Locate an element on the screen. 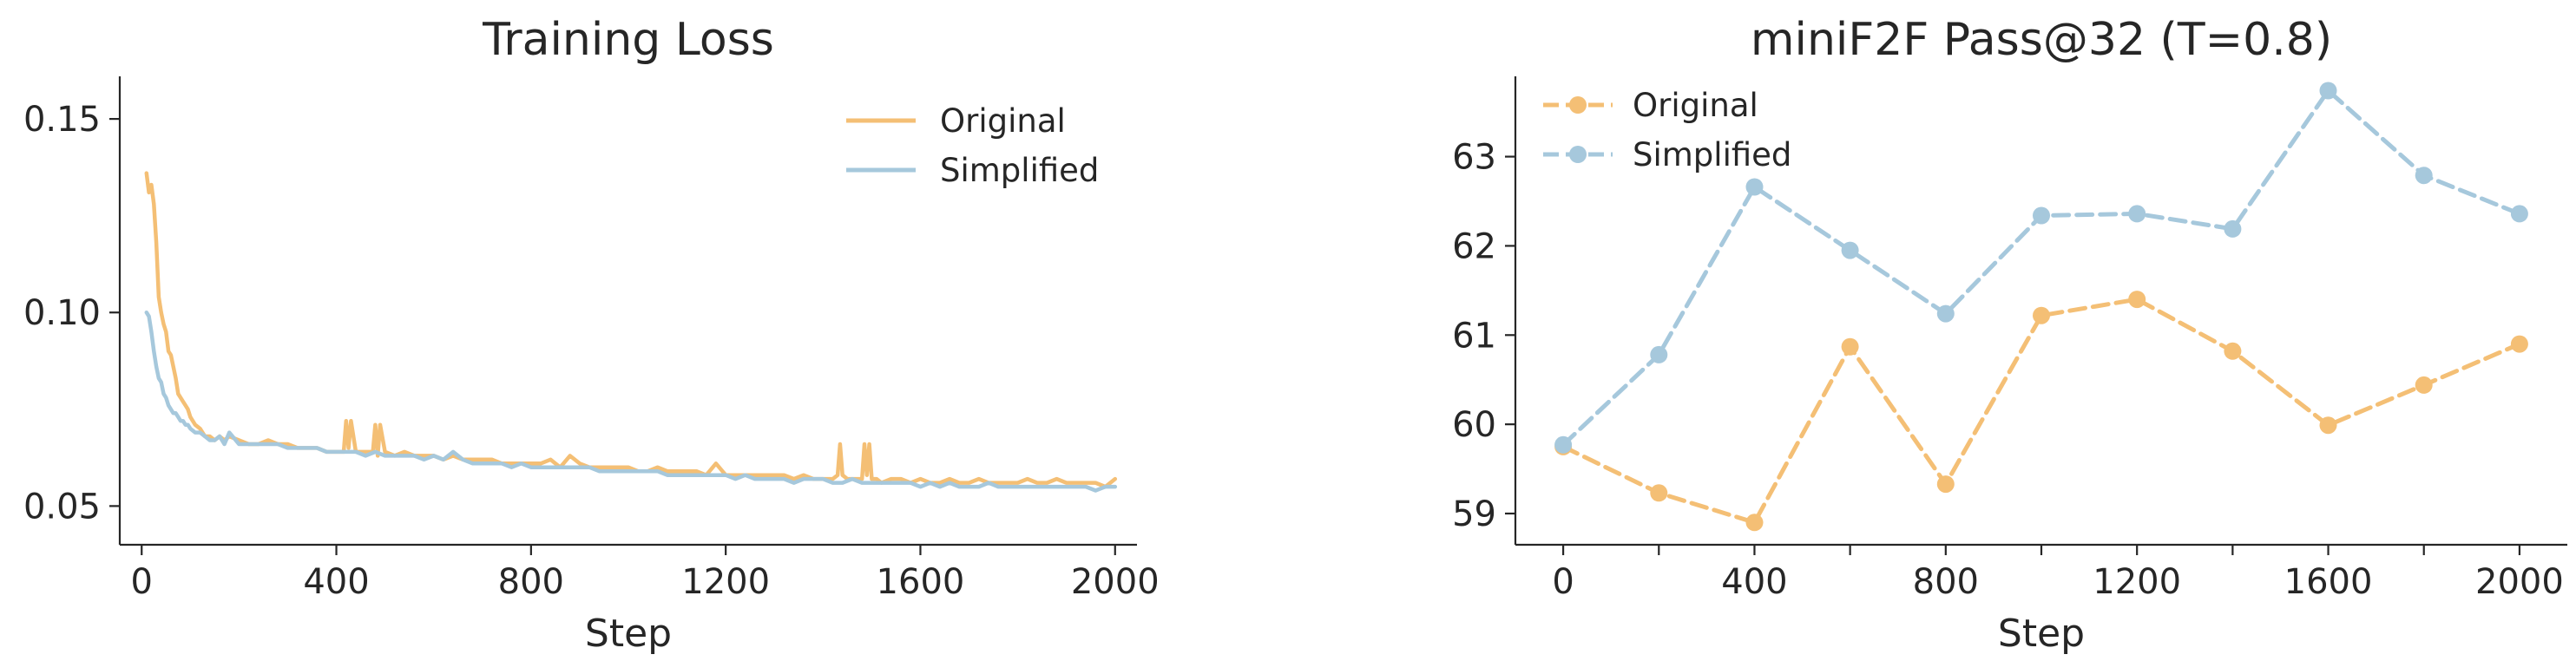 This screenshot has height=661, width=2576. y-axis-ticks: 59 60 61 62 63 is located at coordinates (1483, 336).